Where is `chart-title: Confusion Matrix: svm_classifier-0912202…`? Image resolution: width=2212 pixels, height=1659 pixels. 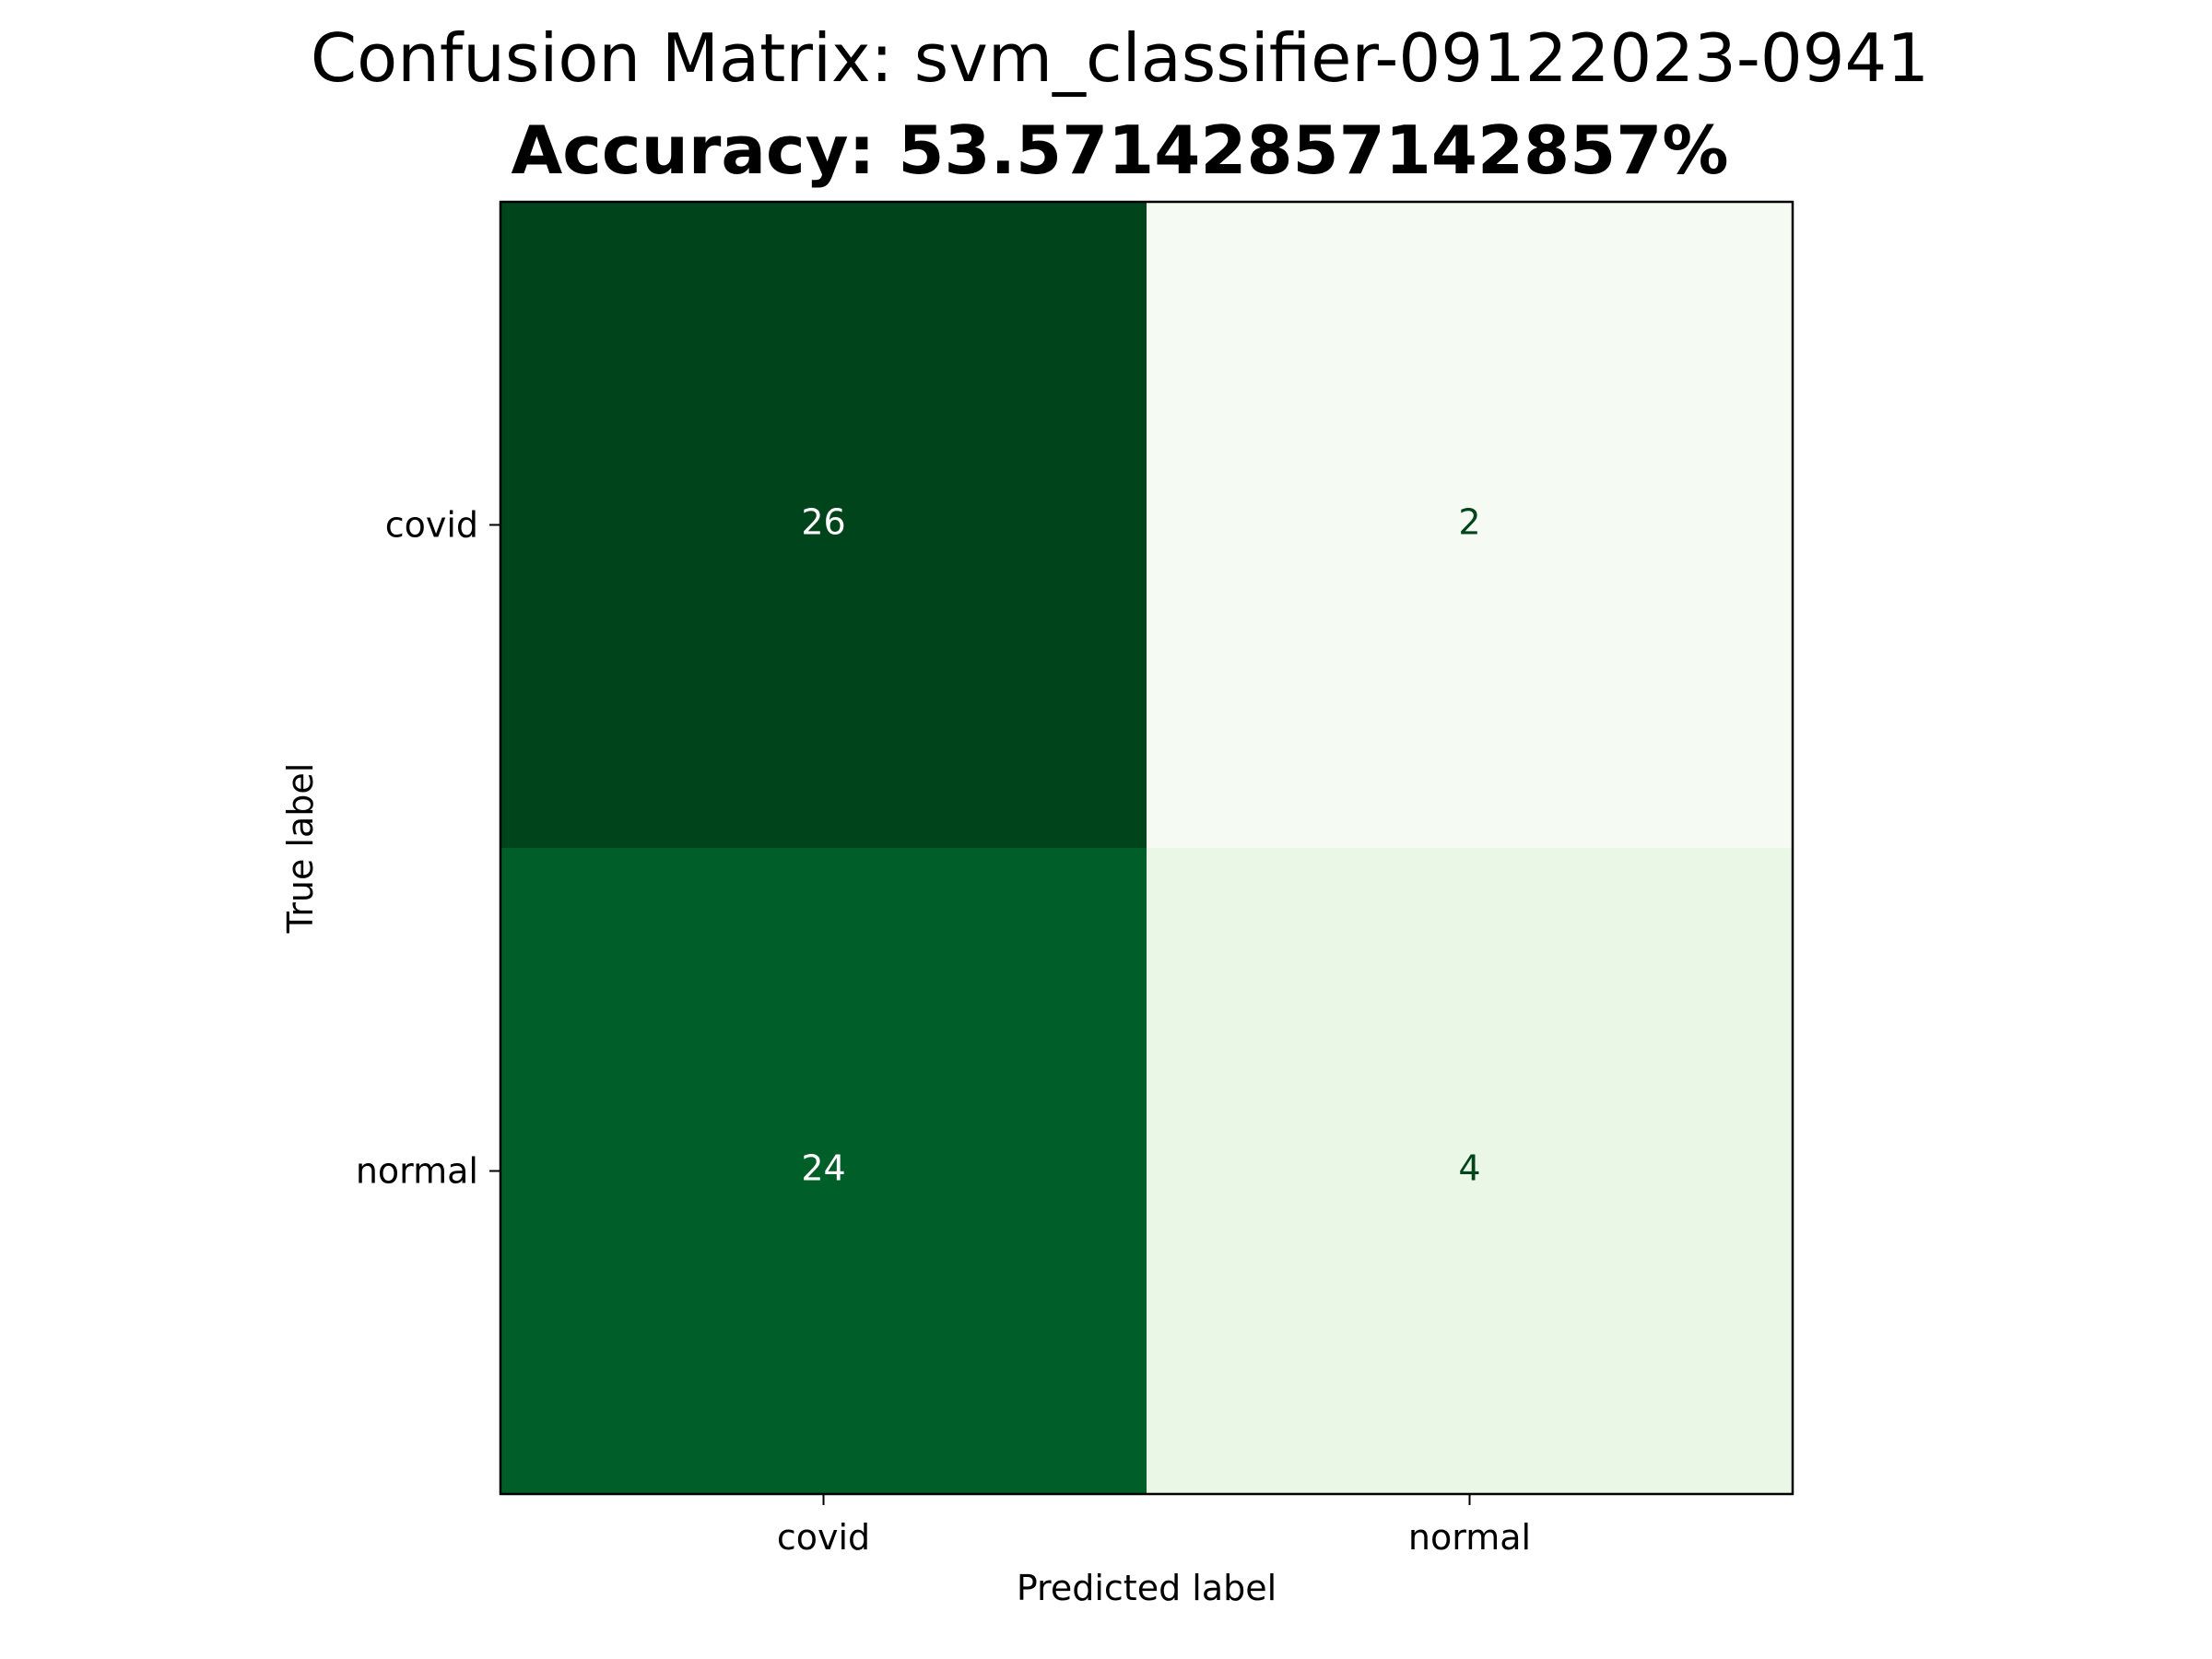
chart-title: Confusion Matrix: svm_classifier-0912202… is located at coordinates (1120, 58).